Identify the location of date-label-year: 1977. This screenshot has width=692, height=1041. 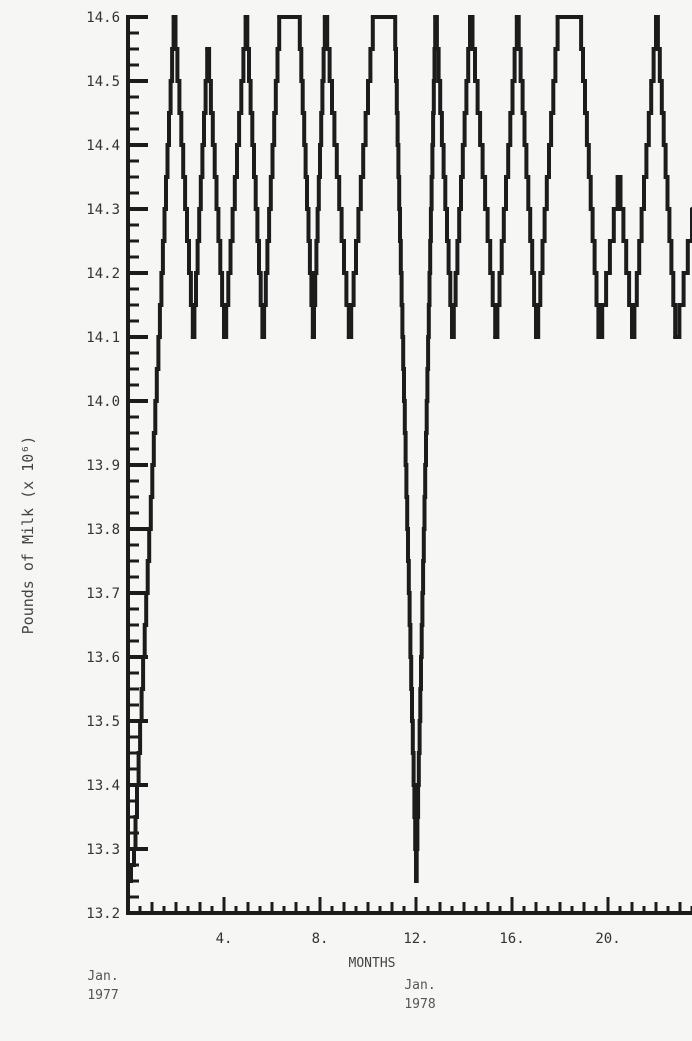
(103, 995).